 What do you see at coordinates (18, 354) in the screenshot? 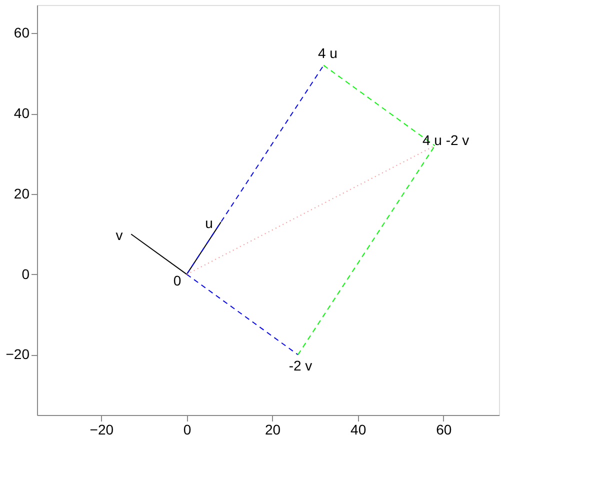
I see `y-tick-label: −20` at bounding box center [18, 354].